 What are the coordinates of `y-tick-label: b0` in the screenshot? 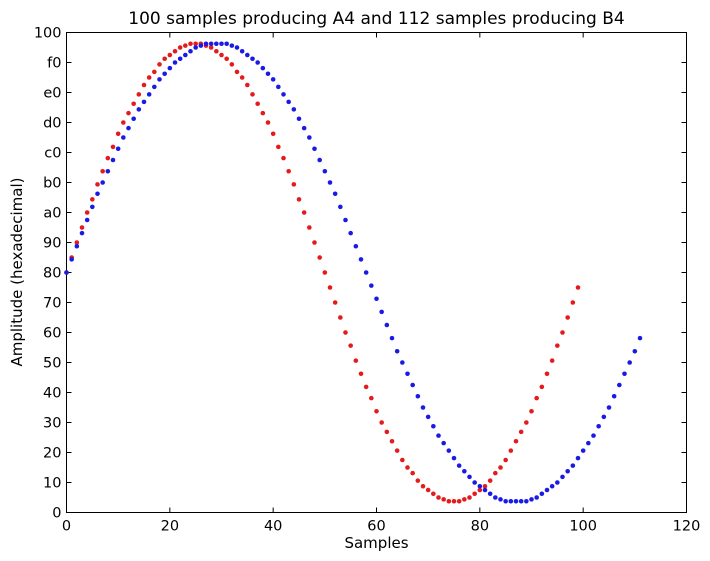 It's located at (52, 184).